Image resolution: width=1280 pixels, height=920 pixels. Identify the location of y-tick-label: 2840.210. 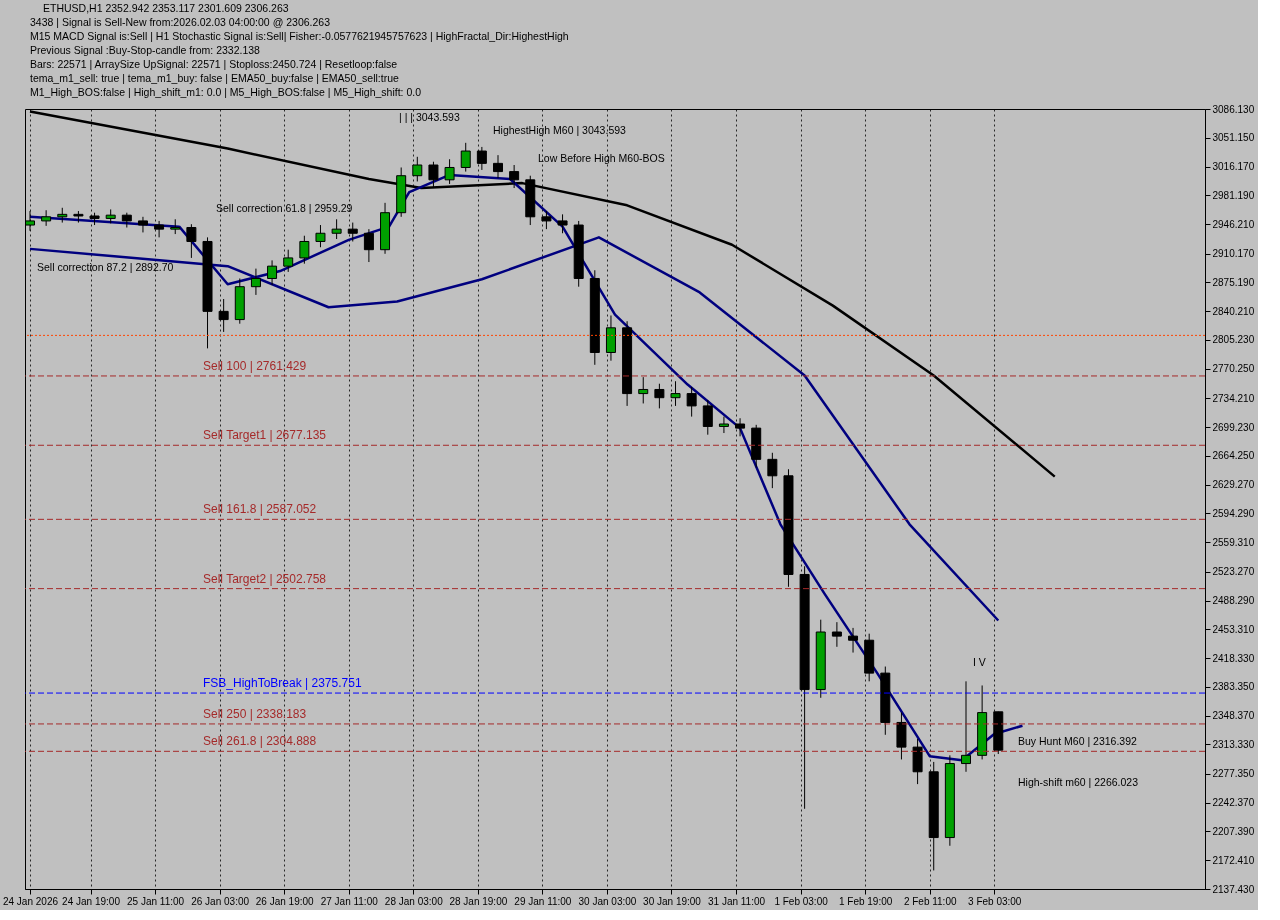
(1233, 311).